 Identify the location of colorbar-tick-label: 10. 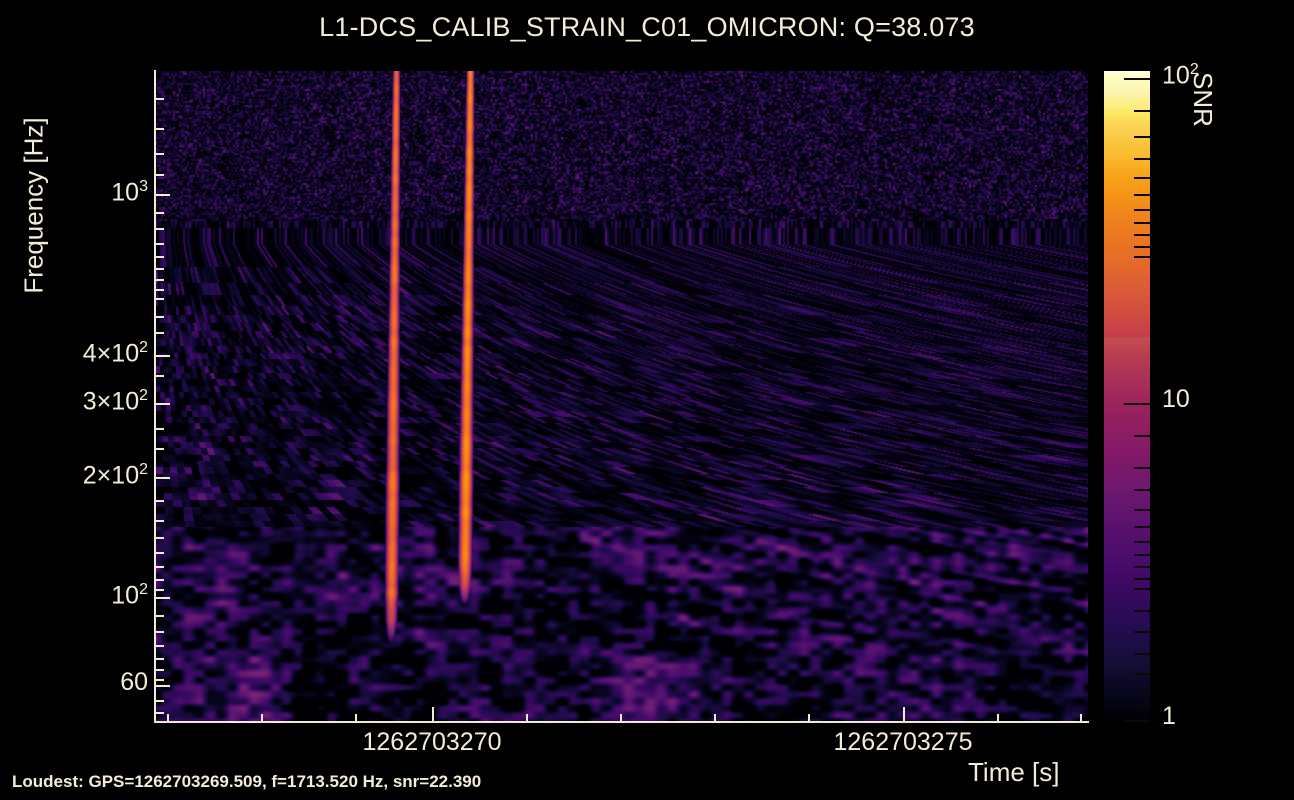
(1176, 399).